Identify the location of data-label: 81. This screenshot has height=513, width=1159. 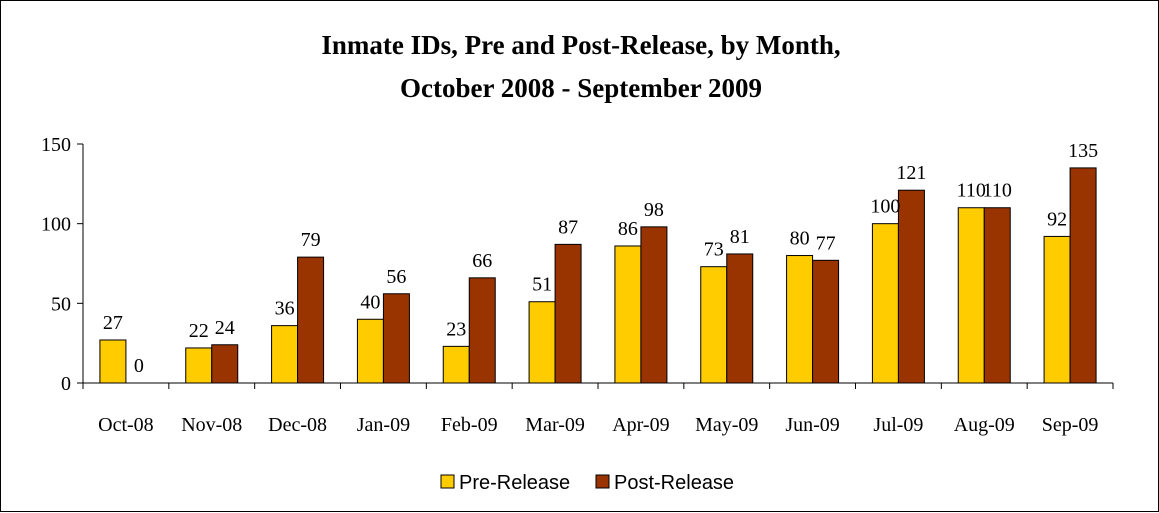
(740, 237).